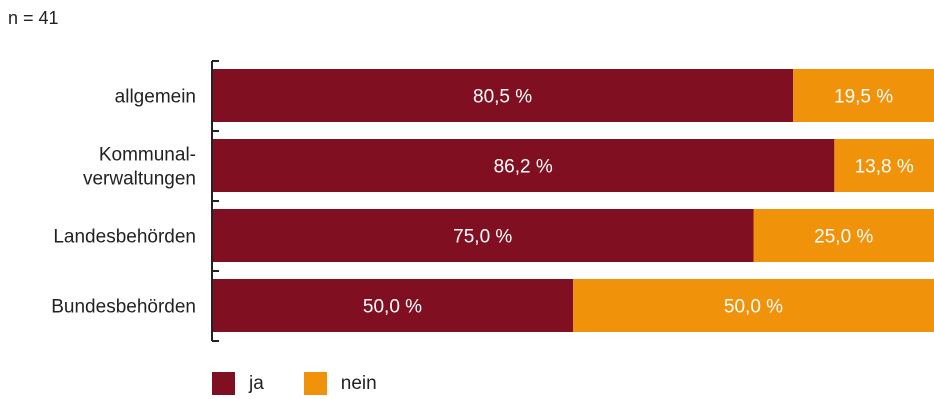 The height and width of the screenshot is (399, 934). I want to click on legend-label-nein: nein, so click(358, 383).